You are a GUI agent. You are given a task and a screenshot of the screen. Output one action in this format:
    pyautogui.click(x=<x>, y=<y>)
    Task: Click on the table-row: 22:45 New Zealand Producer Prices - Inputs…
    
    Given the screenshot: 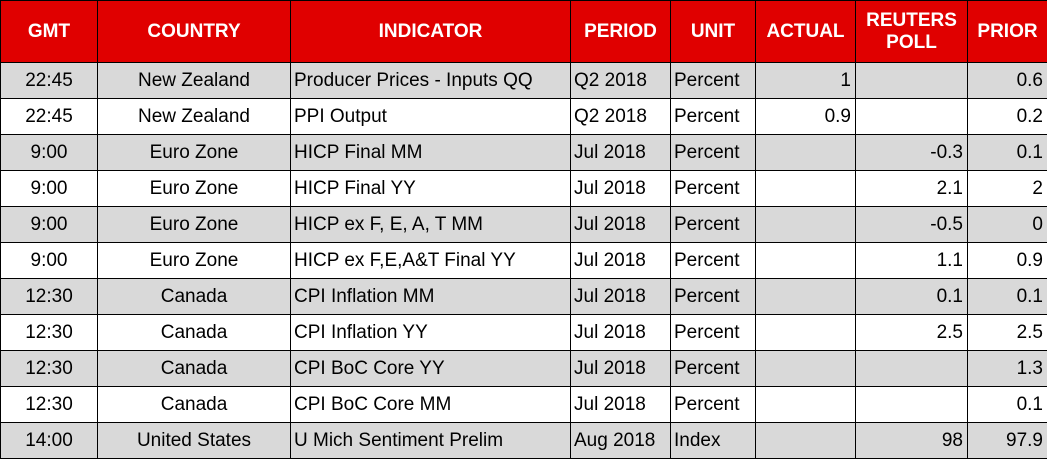 What is the action you would take?
    pyautogui.click(x=523, y=80)
    